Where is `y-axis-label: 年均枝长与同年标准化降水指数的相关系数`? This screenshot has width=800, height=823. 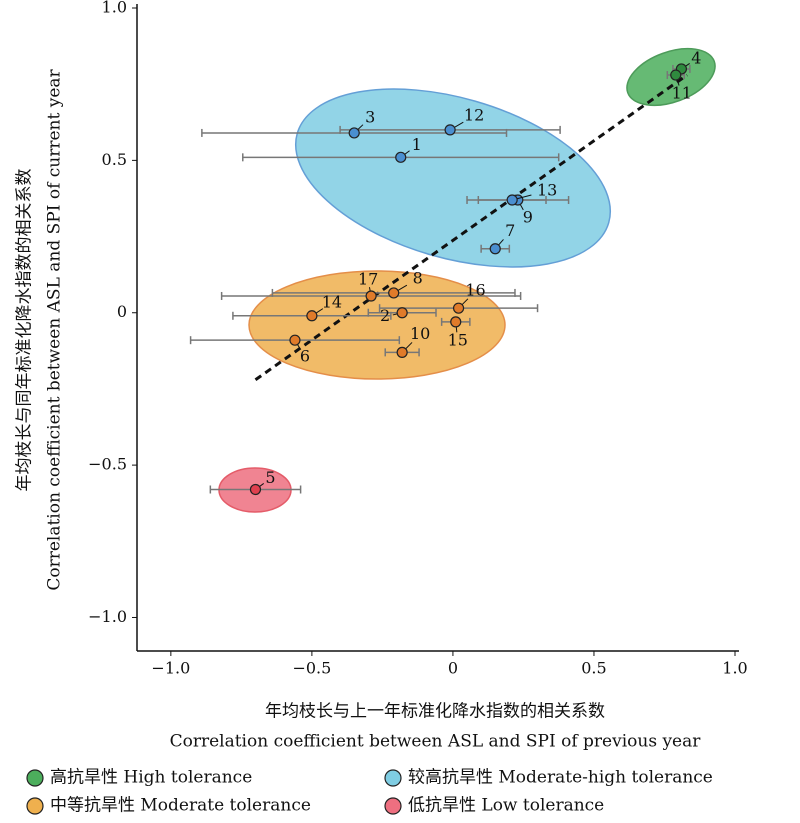 y-axis-label: 年均枝长与同年标准化降水指数的相关系数 is located at coordinates (25, 330).